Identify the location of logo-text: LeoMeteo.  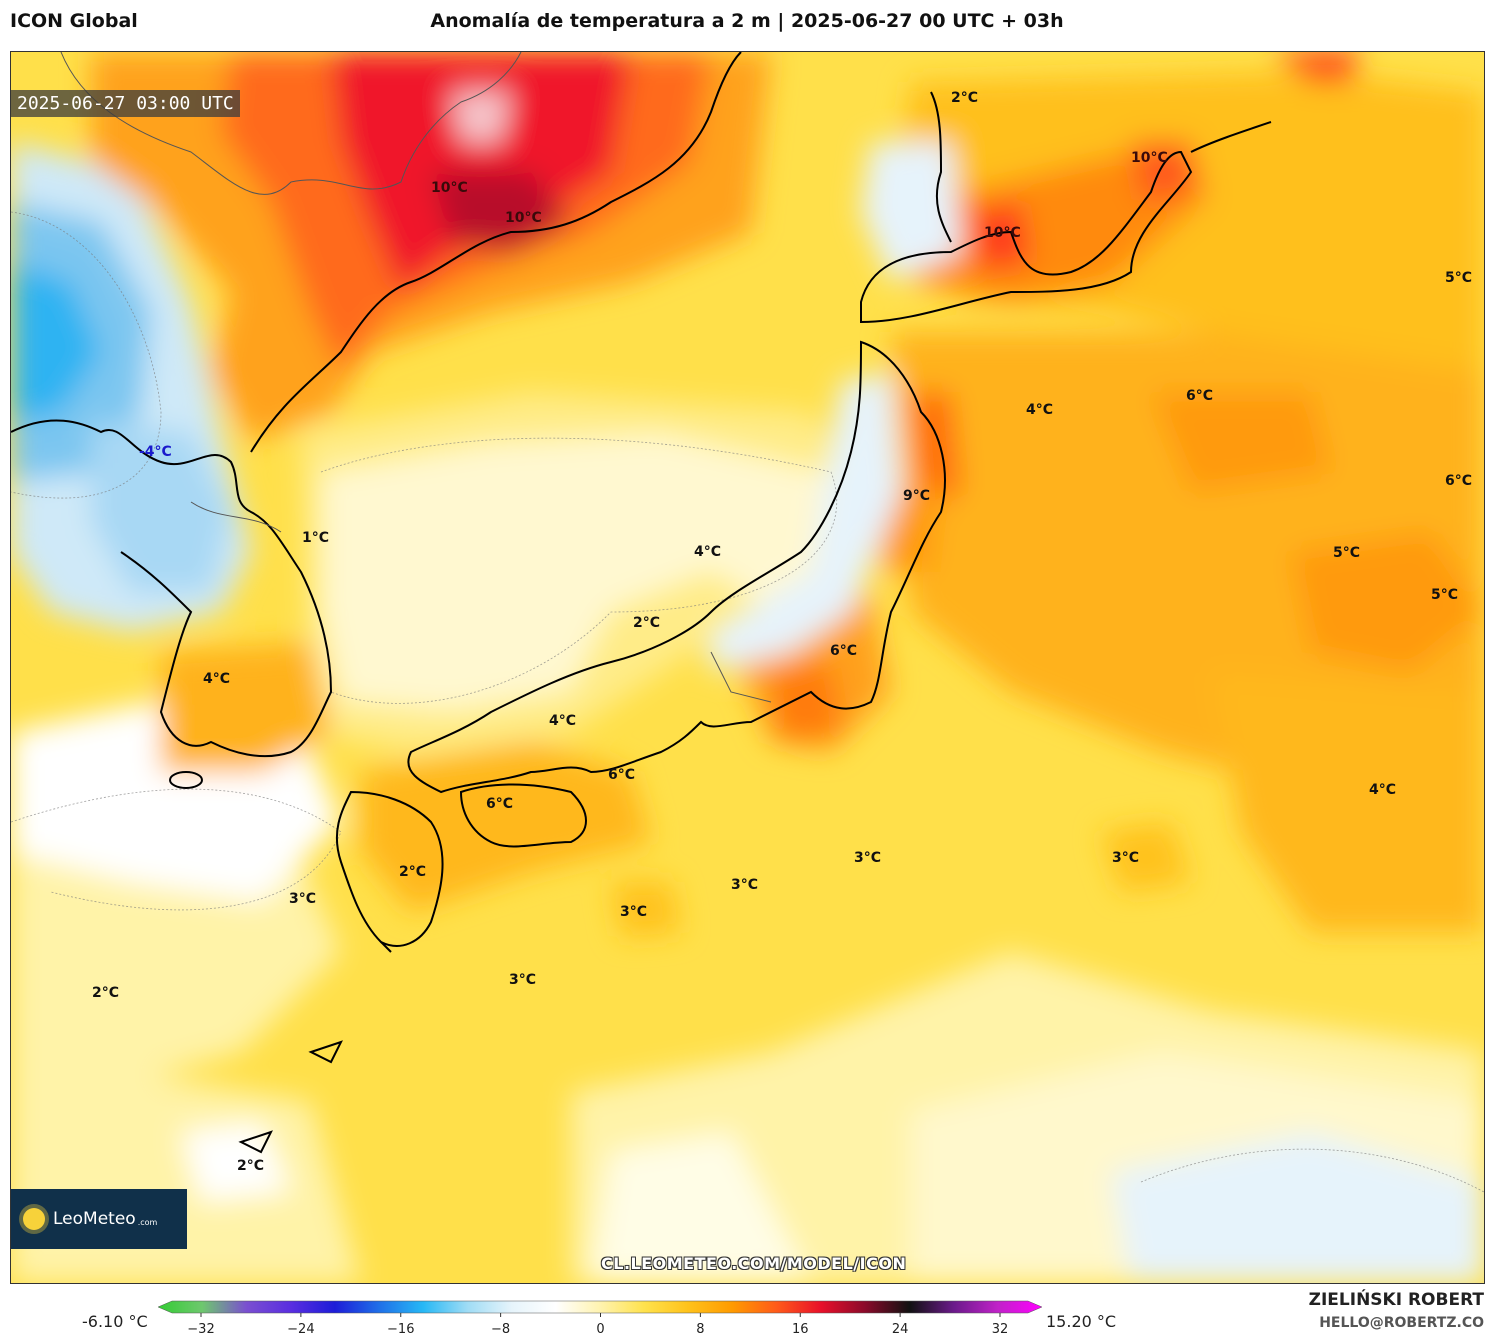
(94, 1219).